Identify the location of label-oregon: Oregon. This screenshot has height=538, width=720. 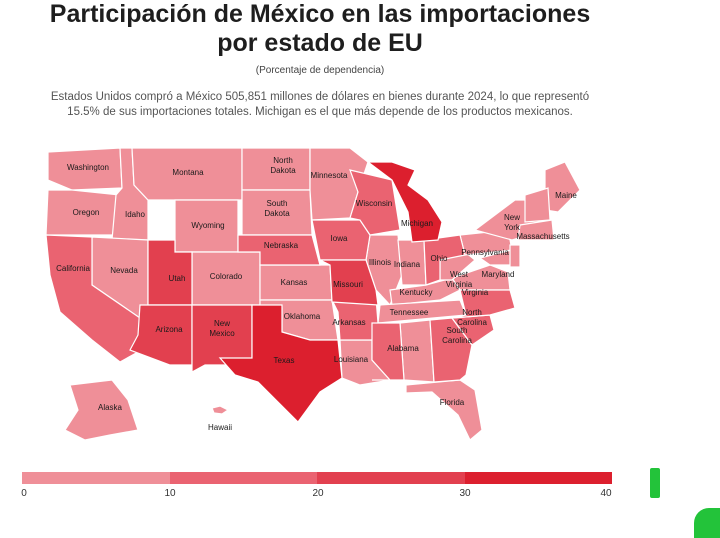
(86, 212).